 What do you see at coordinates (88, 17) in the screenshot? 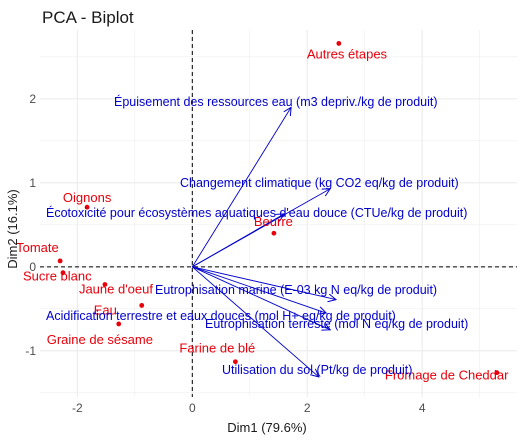
I see `chart-title: PCA - Biplot` at bounding box center [88, 17].